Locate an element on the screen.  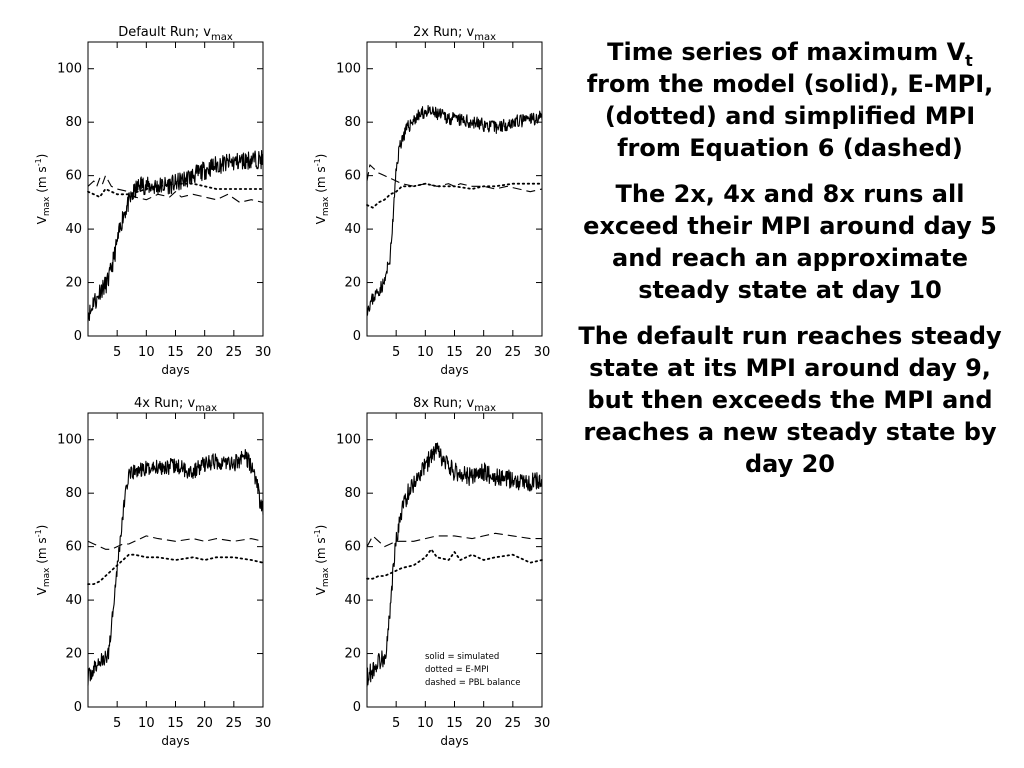
legend-entry: solid = simulated is located at coordinates (462, 657).